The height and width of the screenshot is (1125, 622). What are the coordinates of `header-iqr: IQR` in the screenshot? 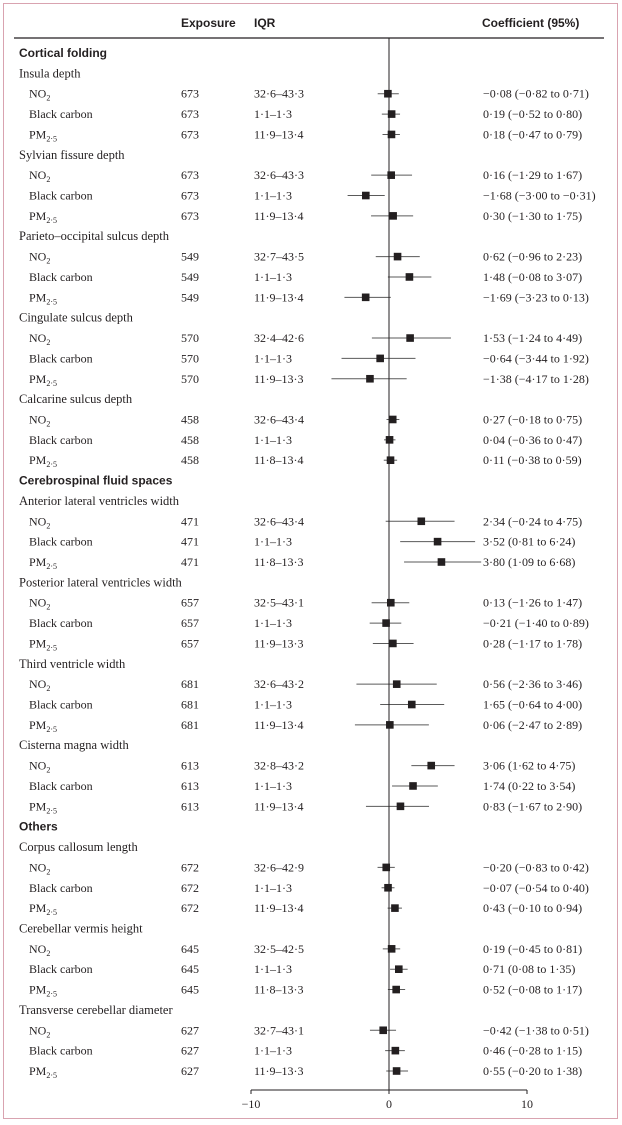 It's located at (265, 23).